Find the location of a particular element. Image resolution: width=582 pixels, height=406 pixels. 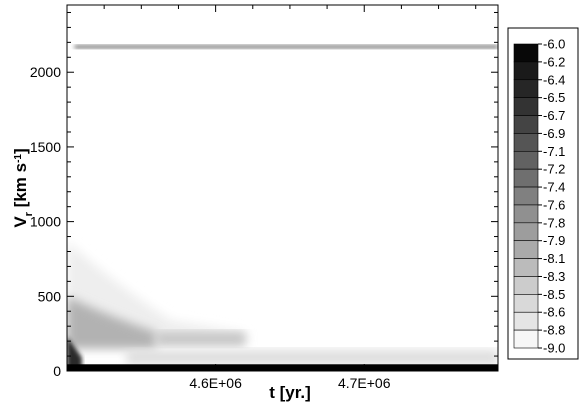

late-band is located at coordinates (312, 358).